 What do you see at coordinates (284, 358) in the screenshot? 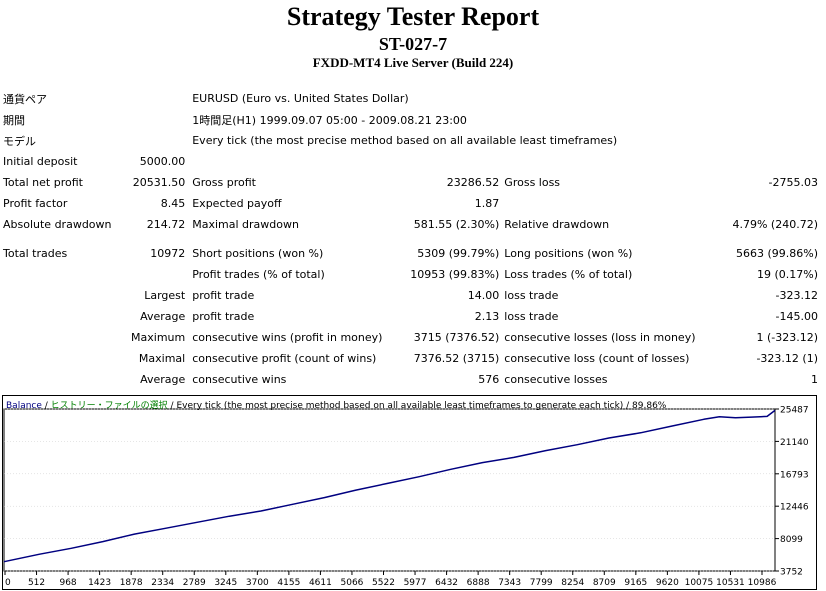
I see `maximal-cons-profit-label: consecutive profit (count of wins)` at bounding box center [284, 358].